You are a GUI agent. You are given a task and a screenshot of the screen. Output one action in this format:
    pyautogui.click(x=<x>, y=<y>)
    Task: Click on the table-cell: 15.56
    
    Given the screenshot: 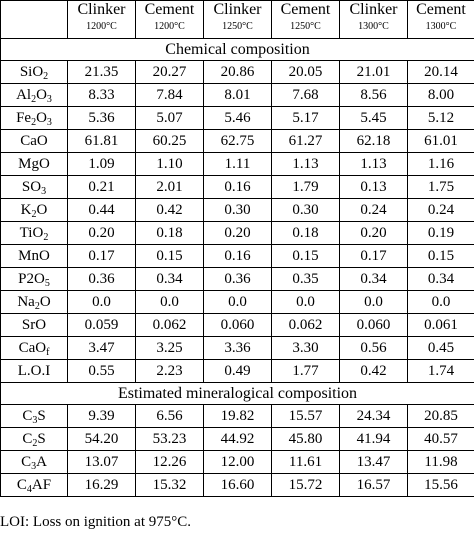 What is the action you would take?
    pyautogui.click(x=440, y=485)
    